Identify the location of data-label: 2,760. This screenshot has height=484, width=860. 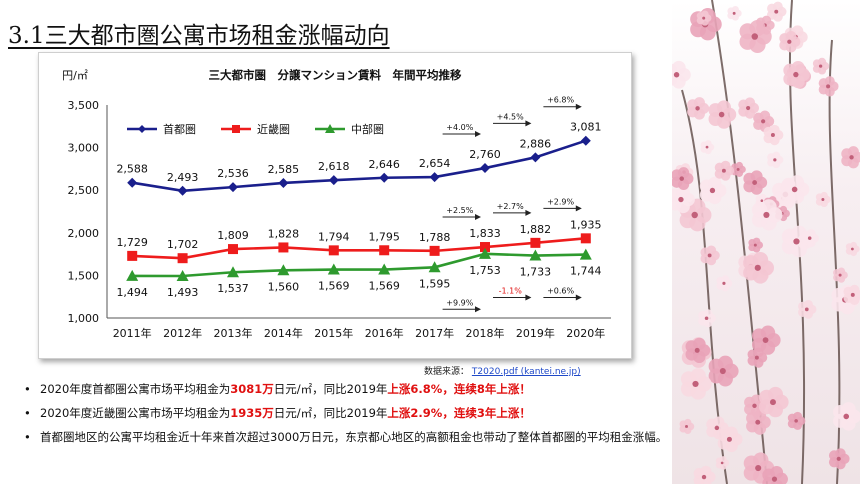
(485, 154).